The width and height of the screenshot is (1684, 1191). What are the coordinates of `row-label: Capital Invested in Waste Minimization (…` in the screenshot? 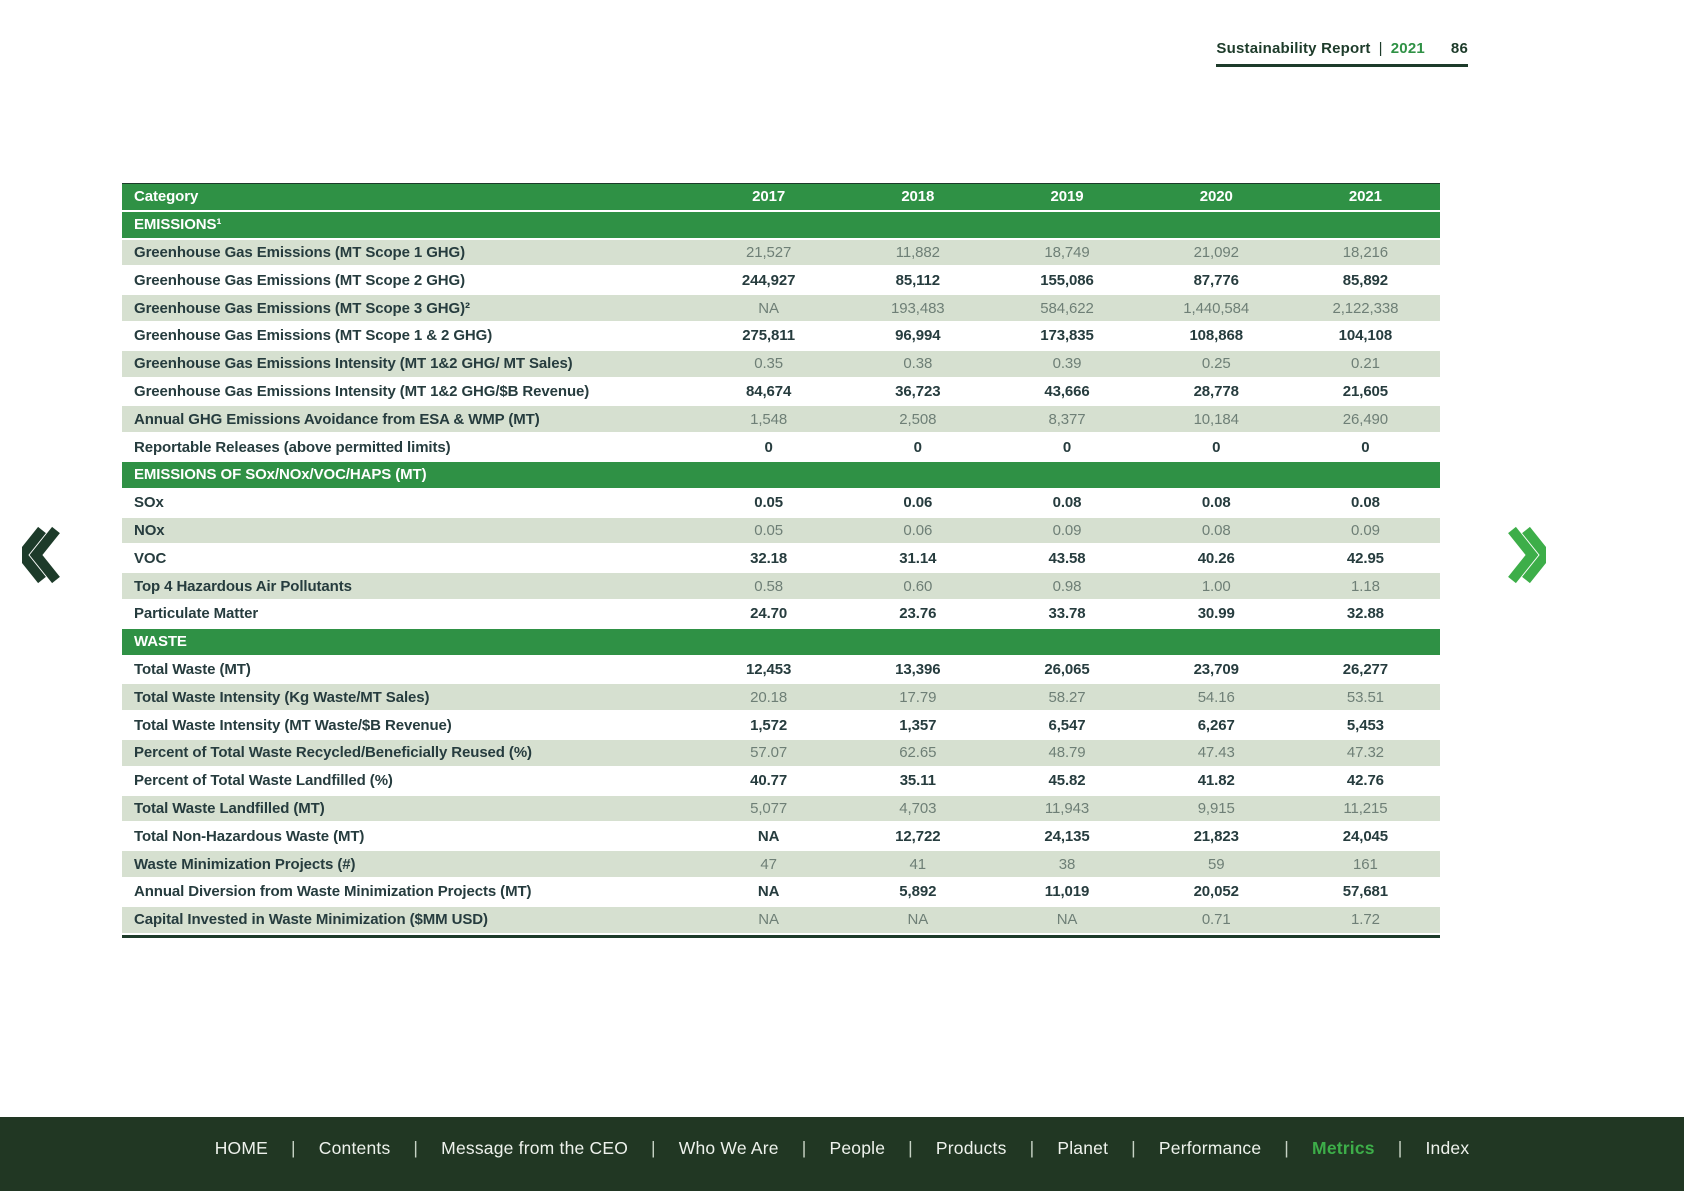 It's located at (311, 920).